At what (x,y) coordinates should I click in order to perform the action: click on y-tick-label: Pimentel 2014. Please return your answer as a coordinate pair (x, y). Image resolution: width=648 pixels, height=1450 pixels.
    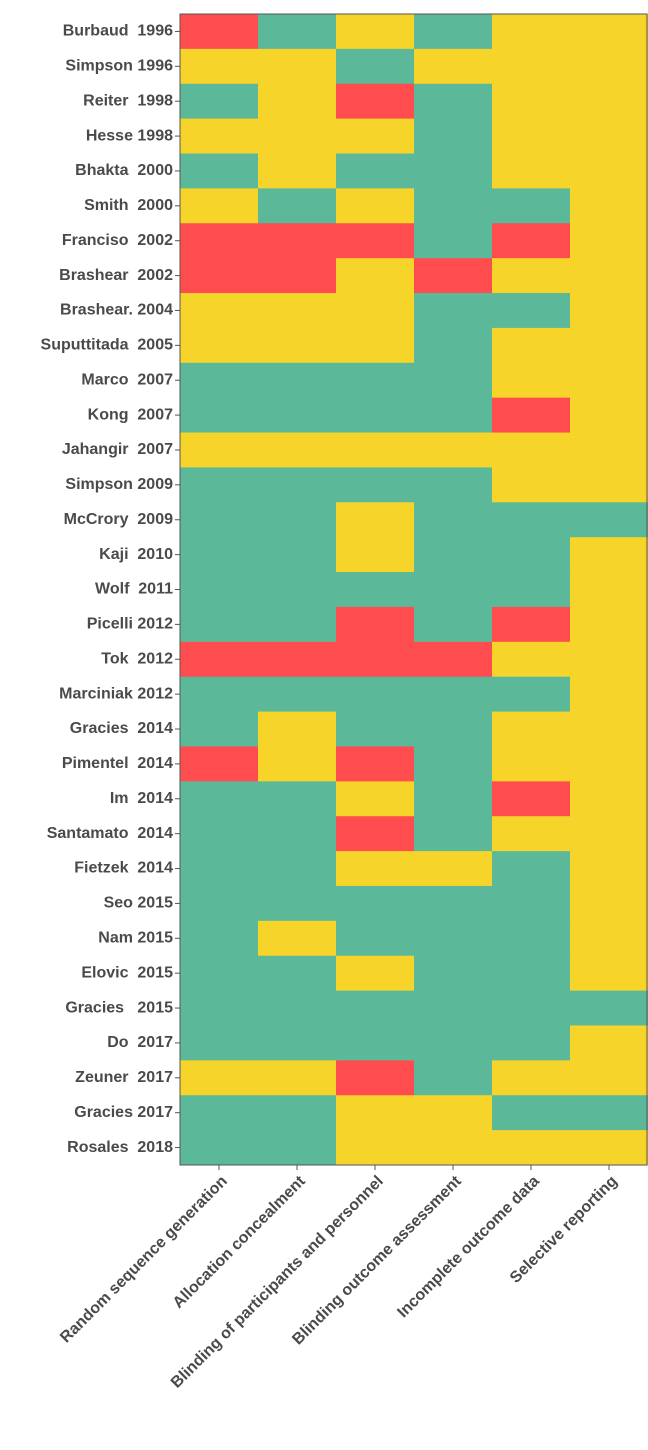
    Looking at the image, I should click on (117, 763).